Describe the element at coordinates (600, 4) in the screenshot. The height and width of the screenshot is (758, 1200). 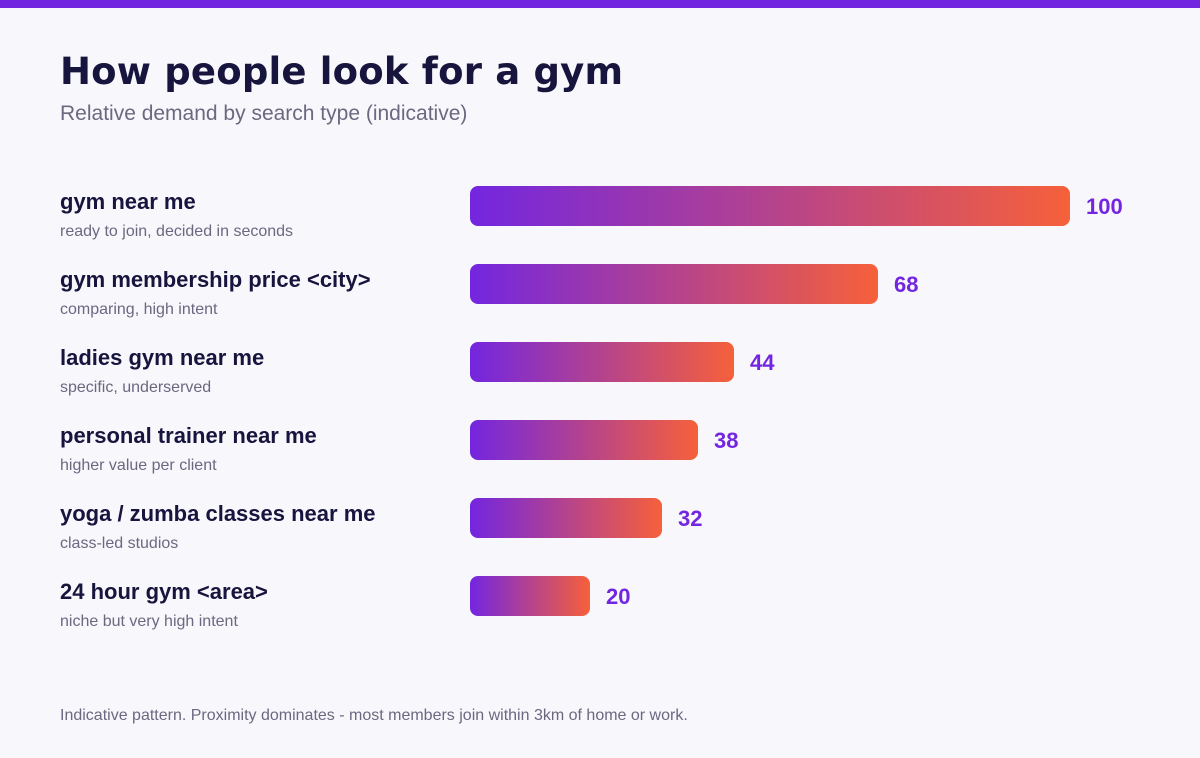
I see `top-accent-bar` at that location.